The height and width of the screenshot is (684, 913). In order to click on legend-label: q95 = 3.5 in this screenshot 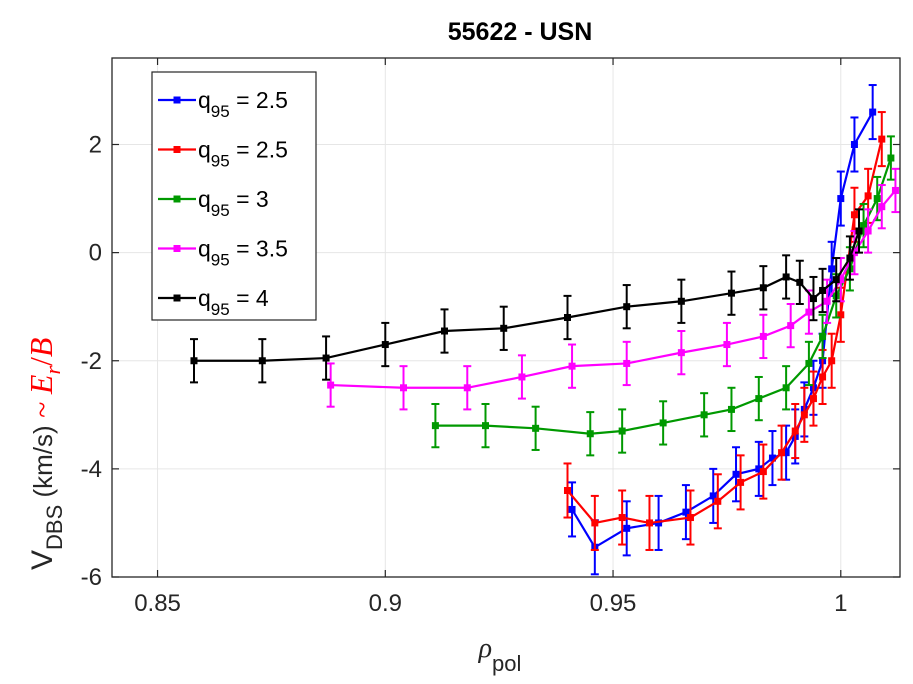, I will do `click(243, 253)`.